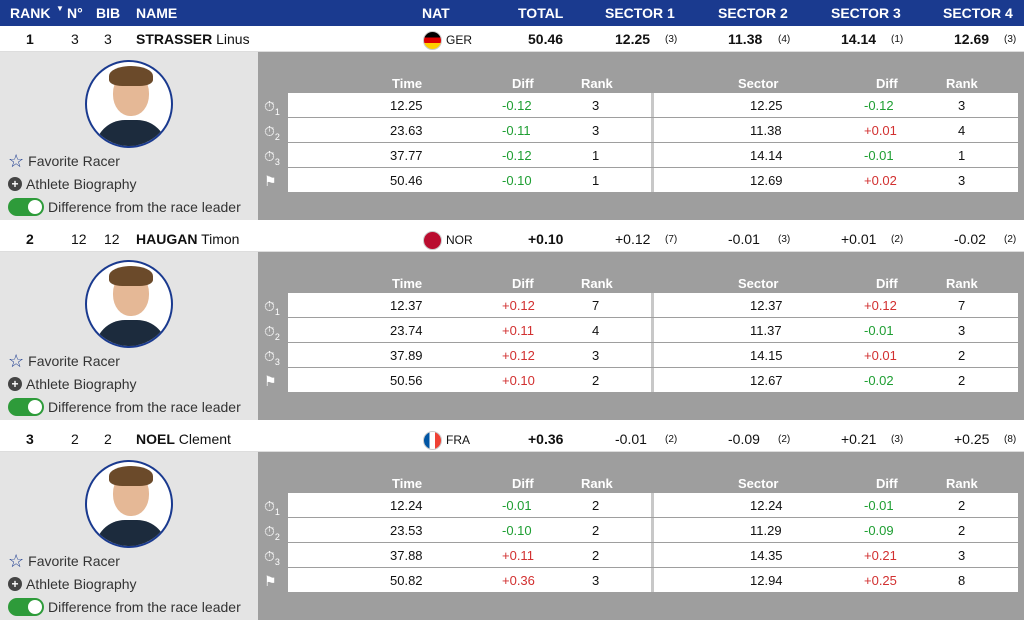 The height and width of the screenshot is (620, 1024). Describe the element at coordinates (972, 39) in the screenshot. I see `sector-time: 12.69` at that location.